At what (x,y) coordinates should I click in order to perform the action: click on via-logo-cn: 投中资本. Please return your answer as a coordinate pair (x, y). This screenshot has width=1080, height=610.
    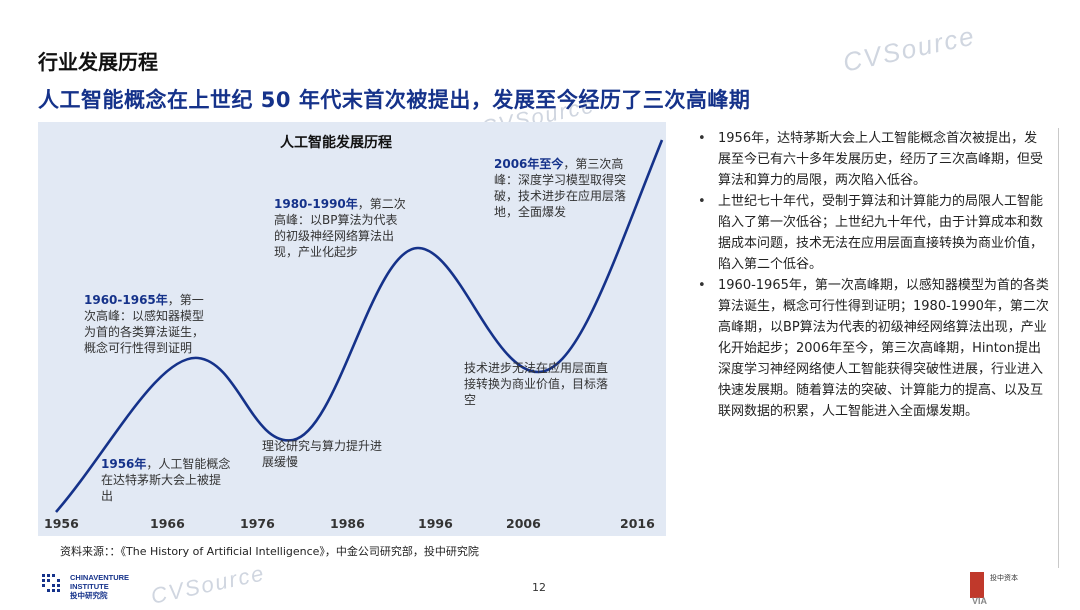
    Looking at the image, I should click on (1004, 578).